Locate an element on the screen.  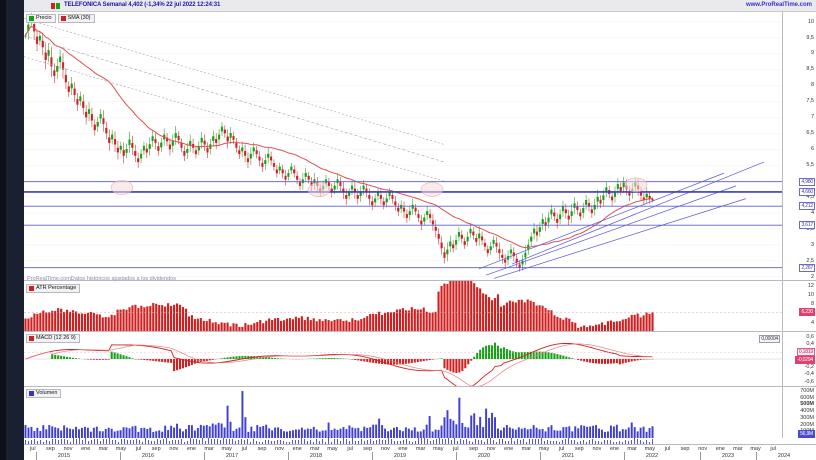
legend-chip-atr: ATR Percentage is located at coordinates (53, 288).